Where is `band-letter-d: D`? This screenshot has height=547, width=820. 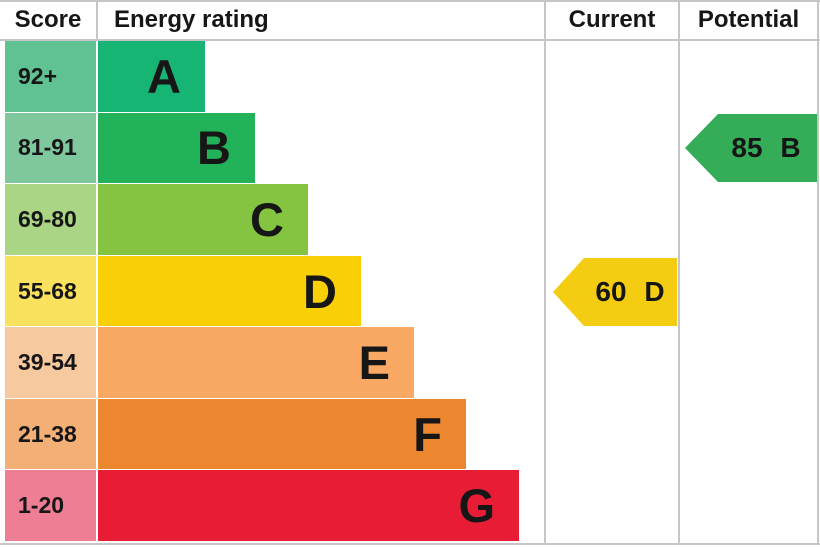
band-letter-d: D is located at coordinates (320, 291).